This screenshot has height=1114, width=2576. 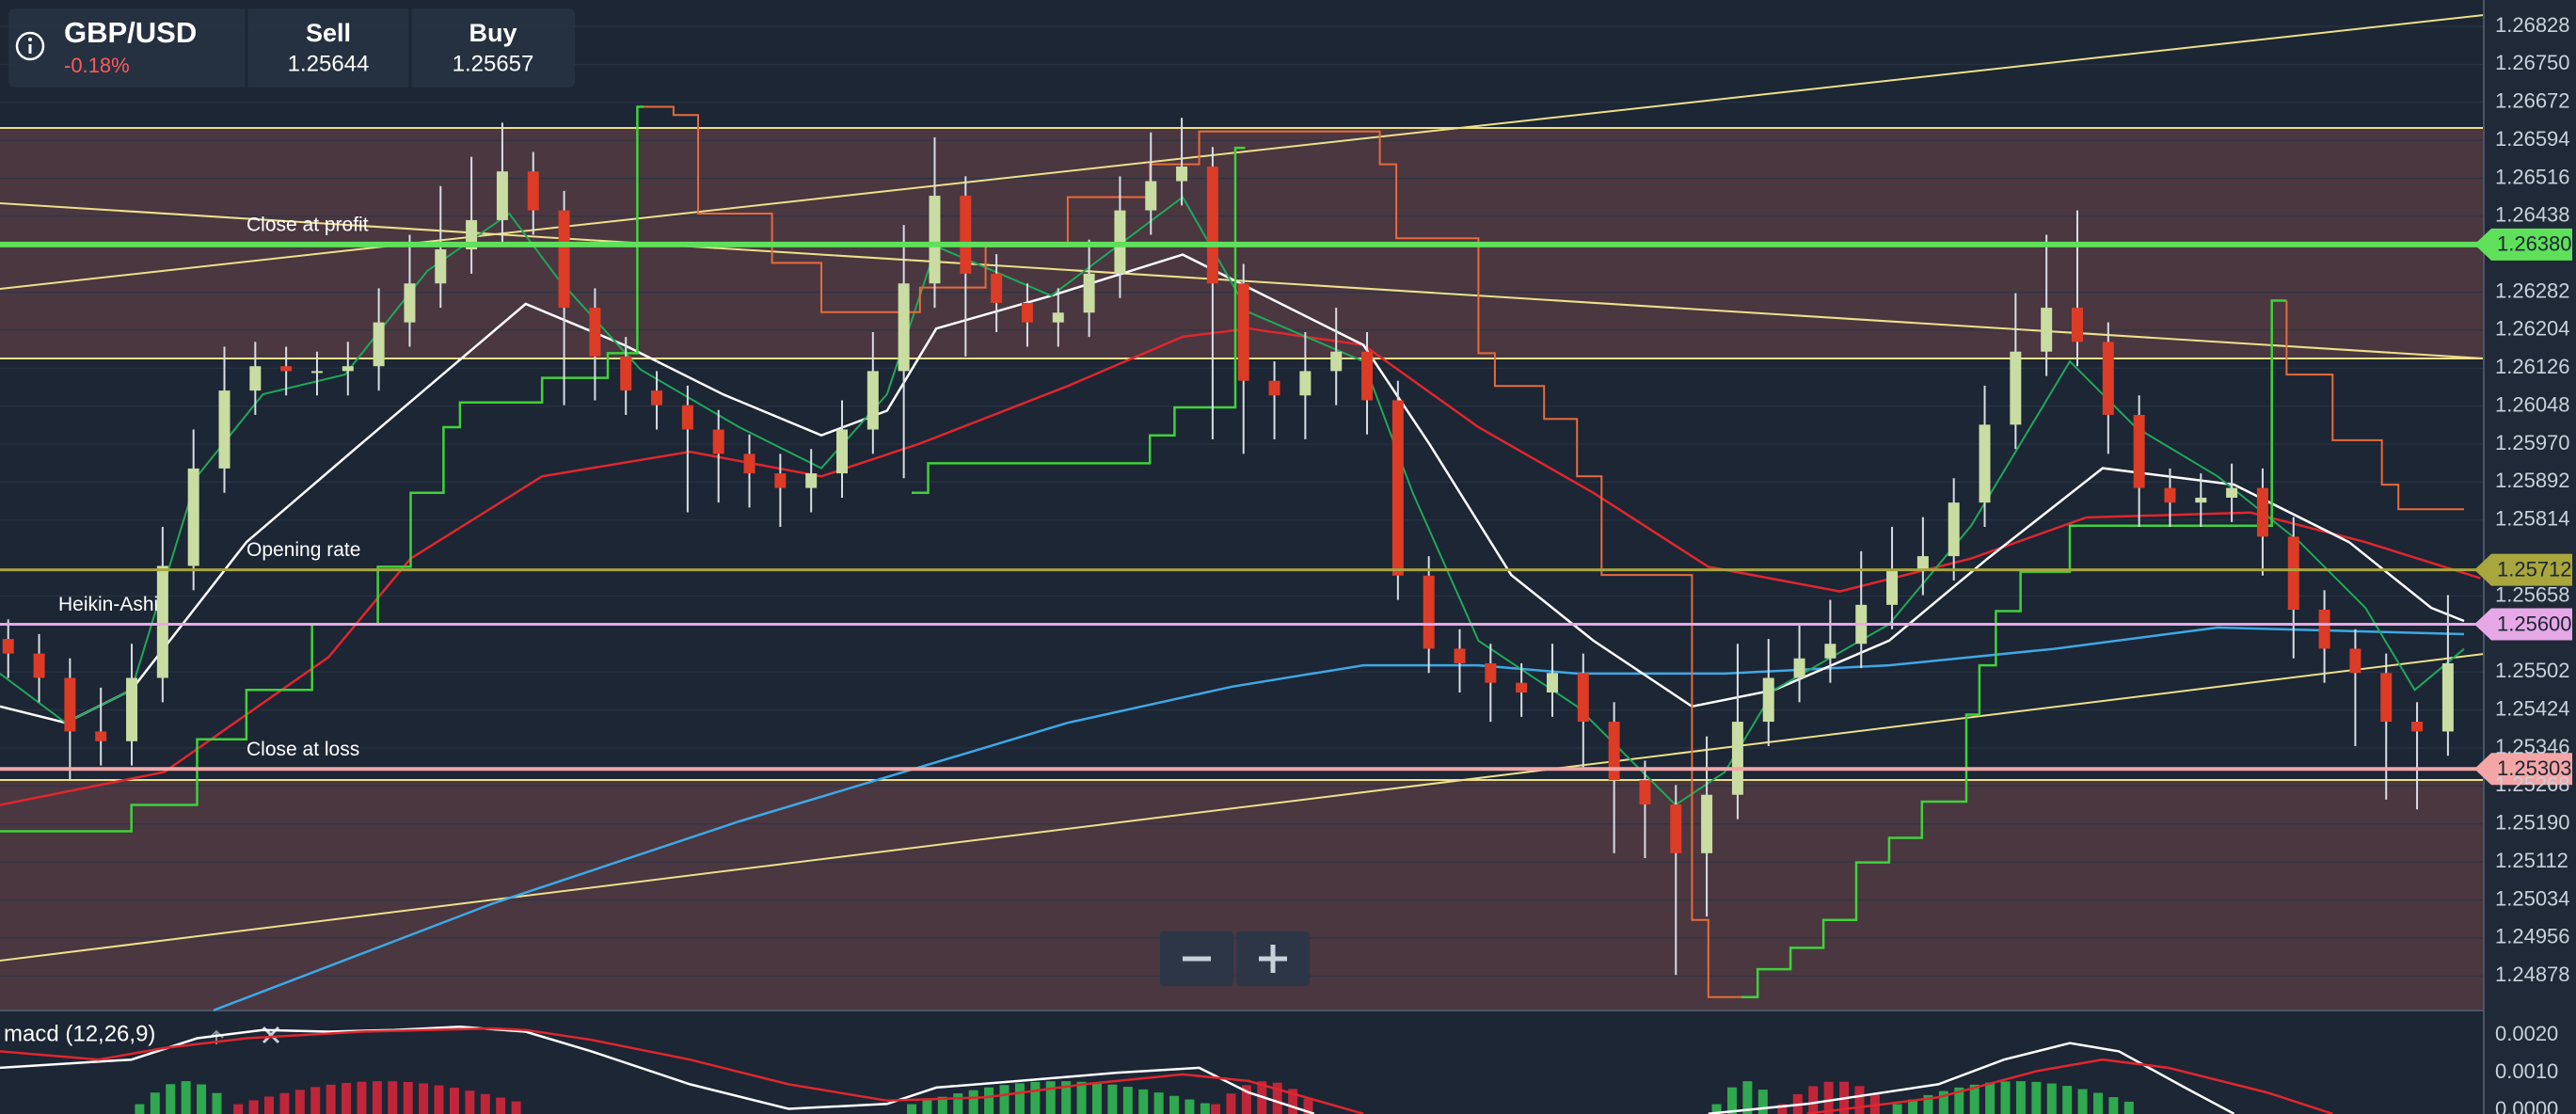 I want to click on y-tick-label: 1.25814, so click(x=2532, y=519).